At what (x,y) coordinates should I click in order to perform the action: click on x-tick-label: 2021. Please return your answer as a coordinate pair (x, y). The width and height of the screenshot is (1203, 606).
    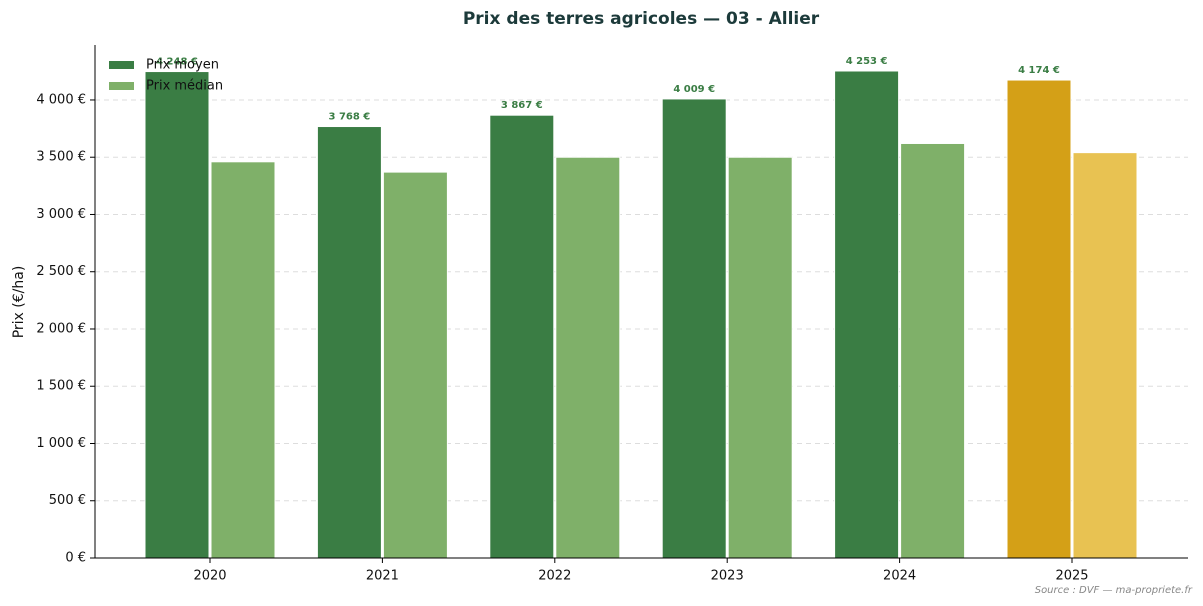
    Looking at the image, I should click on (382, 576).